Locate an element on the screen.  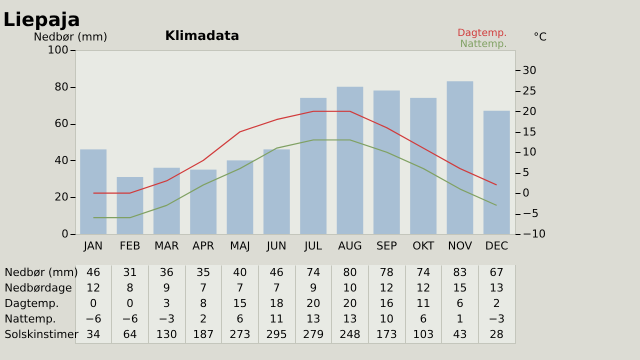
x-tick-label: DEC is located at coordinates (497, 246).